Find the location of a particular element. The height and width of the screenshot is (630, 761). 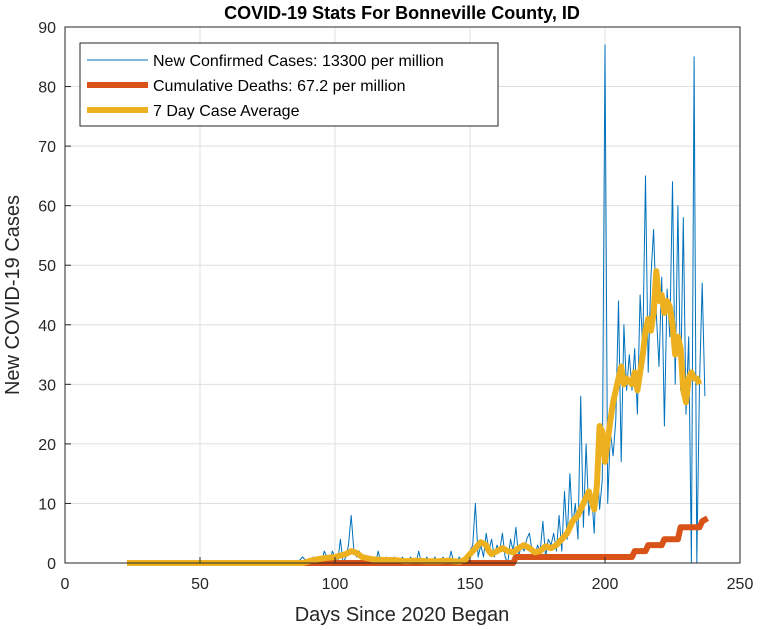

x-tick-label: 150 is located at coordinates (470, 584).